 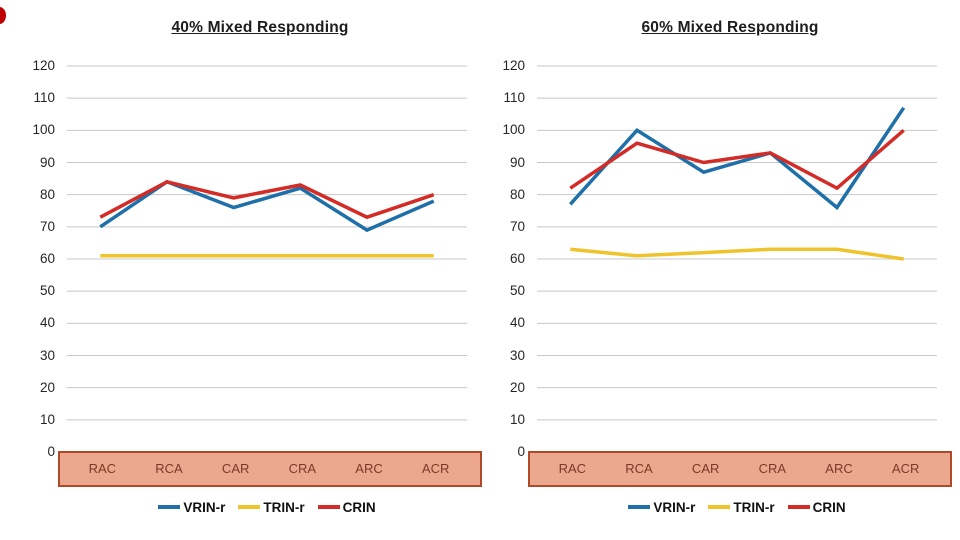 I want to click on series-line-VRIN-r, so click(x=737, y=158).